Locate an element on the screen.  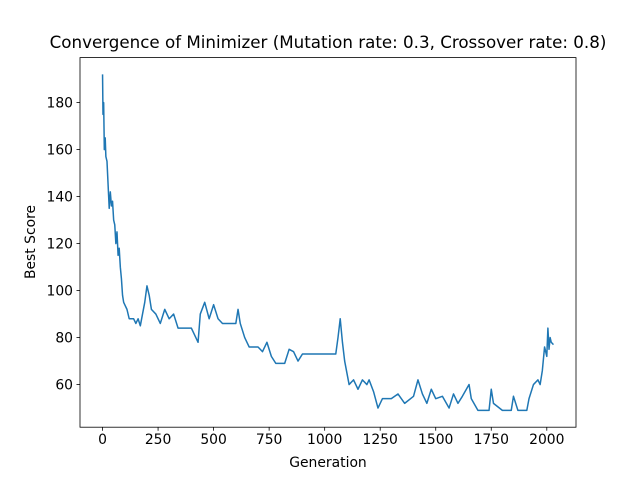
x-tick-label: 1500 is located at coordinates (435, 440).